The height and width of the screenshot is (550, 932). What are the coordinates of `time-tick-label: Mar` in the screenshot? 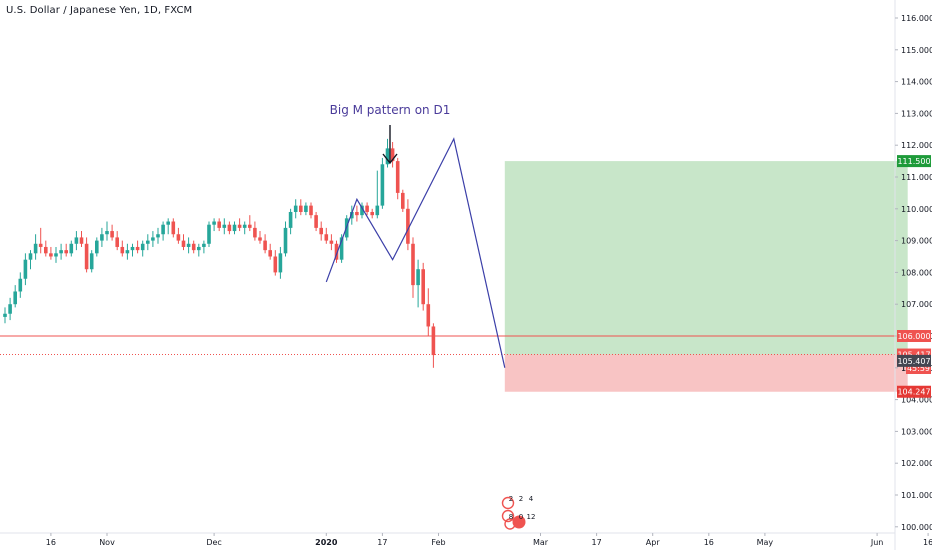 It's located at (541, 542).